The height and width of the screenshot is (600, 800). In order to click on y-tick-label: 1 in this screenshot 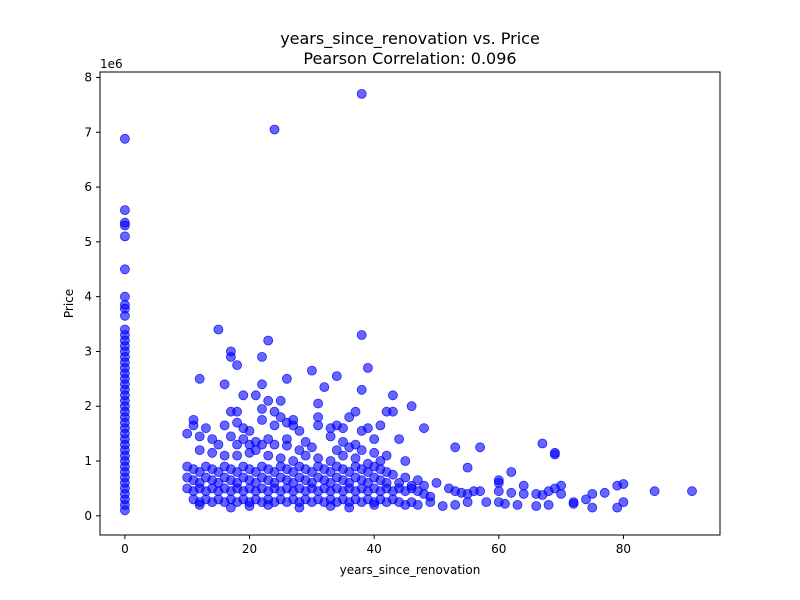, I will do `click(88, 461)`.